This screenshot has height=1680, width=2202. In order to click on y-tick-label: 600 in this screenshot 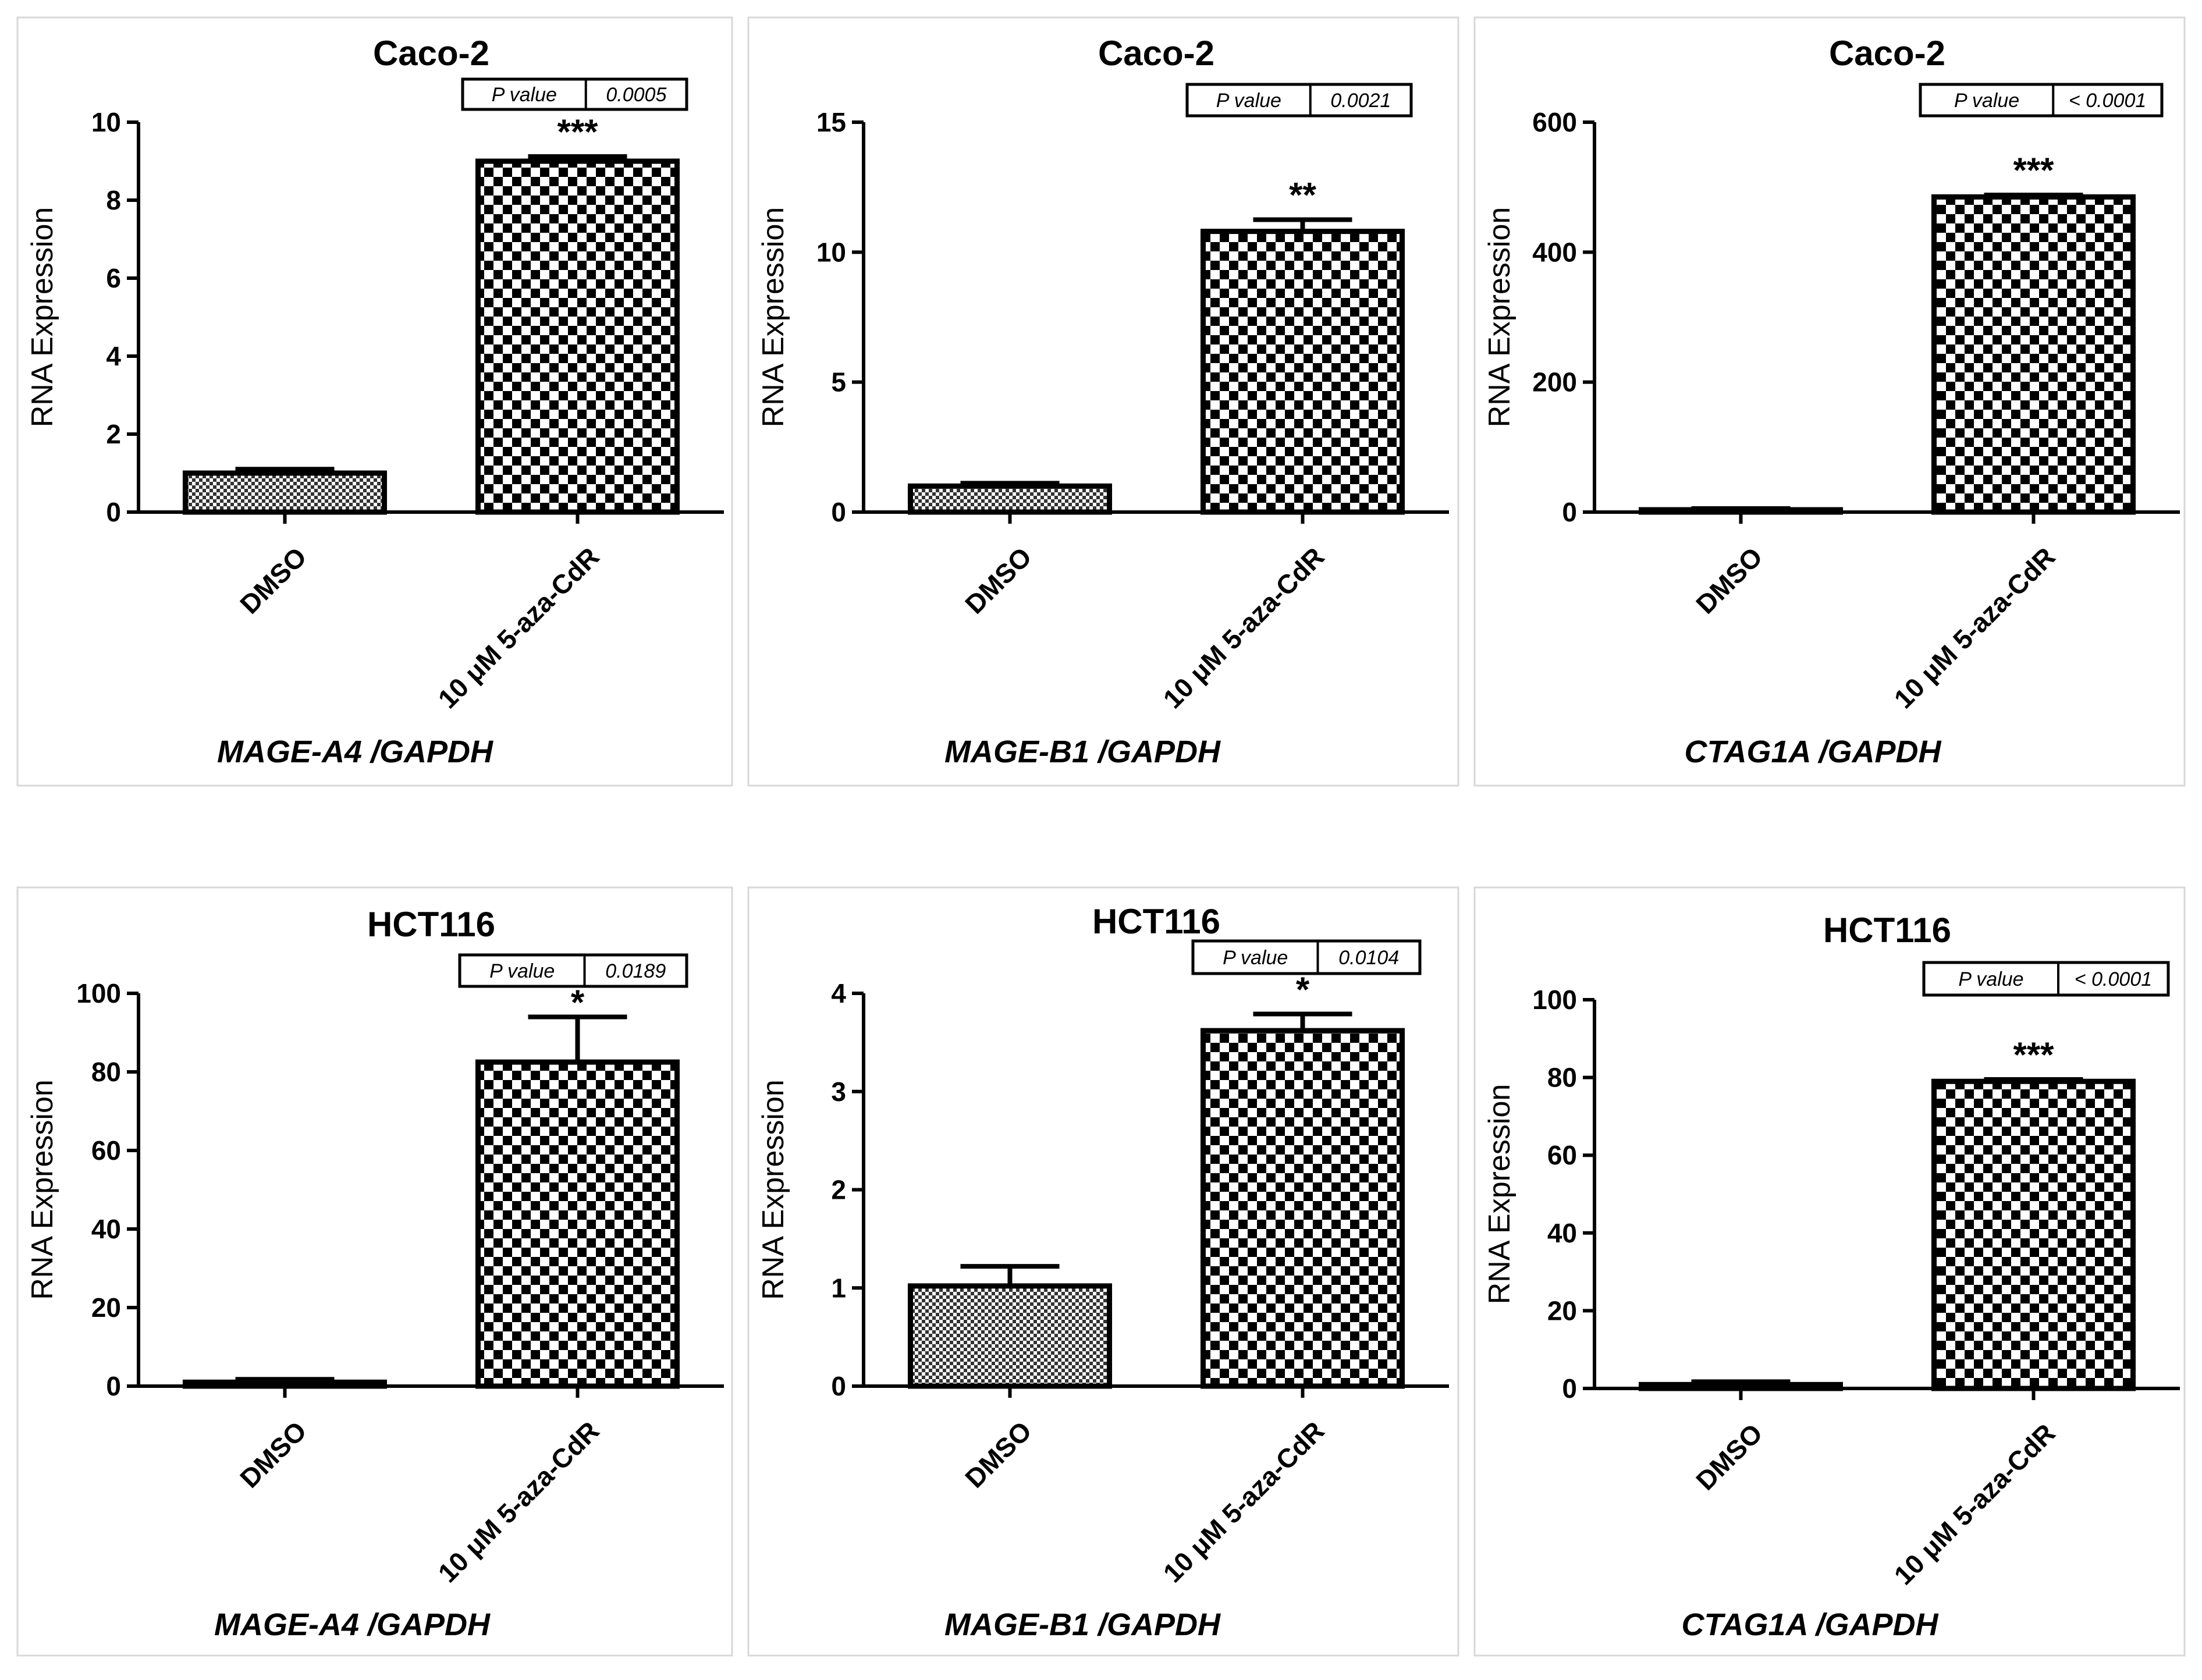, I will do `click(1554, 122)`.